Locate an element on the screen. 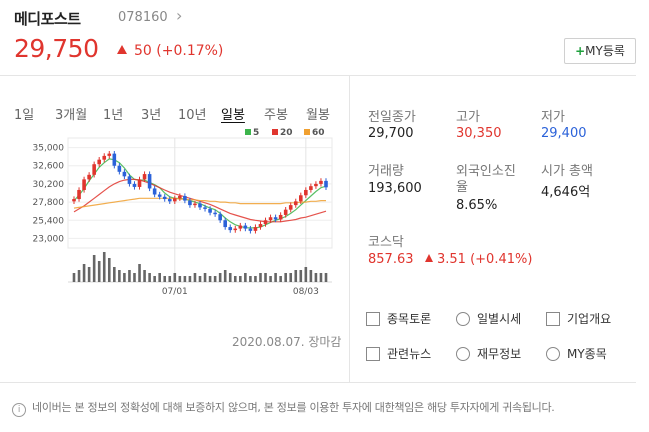  index-label: 코스닥 is located at coordinates (386, 242).